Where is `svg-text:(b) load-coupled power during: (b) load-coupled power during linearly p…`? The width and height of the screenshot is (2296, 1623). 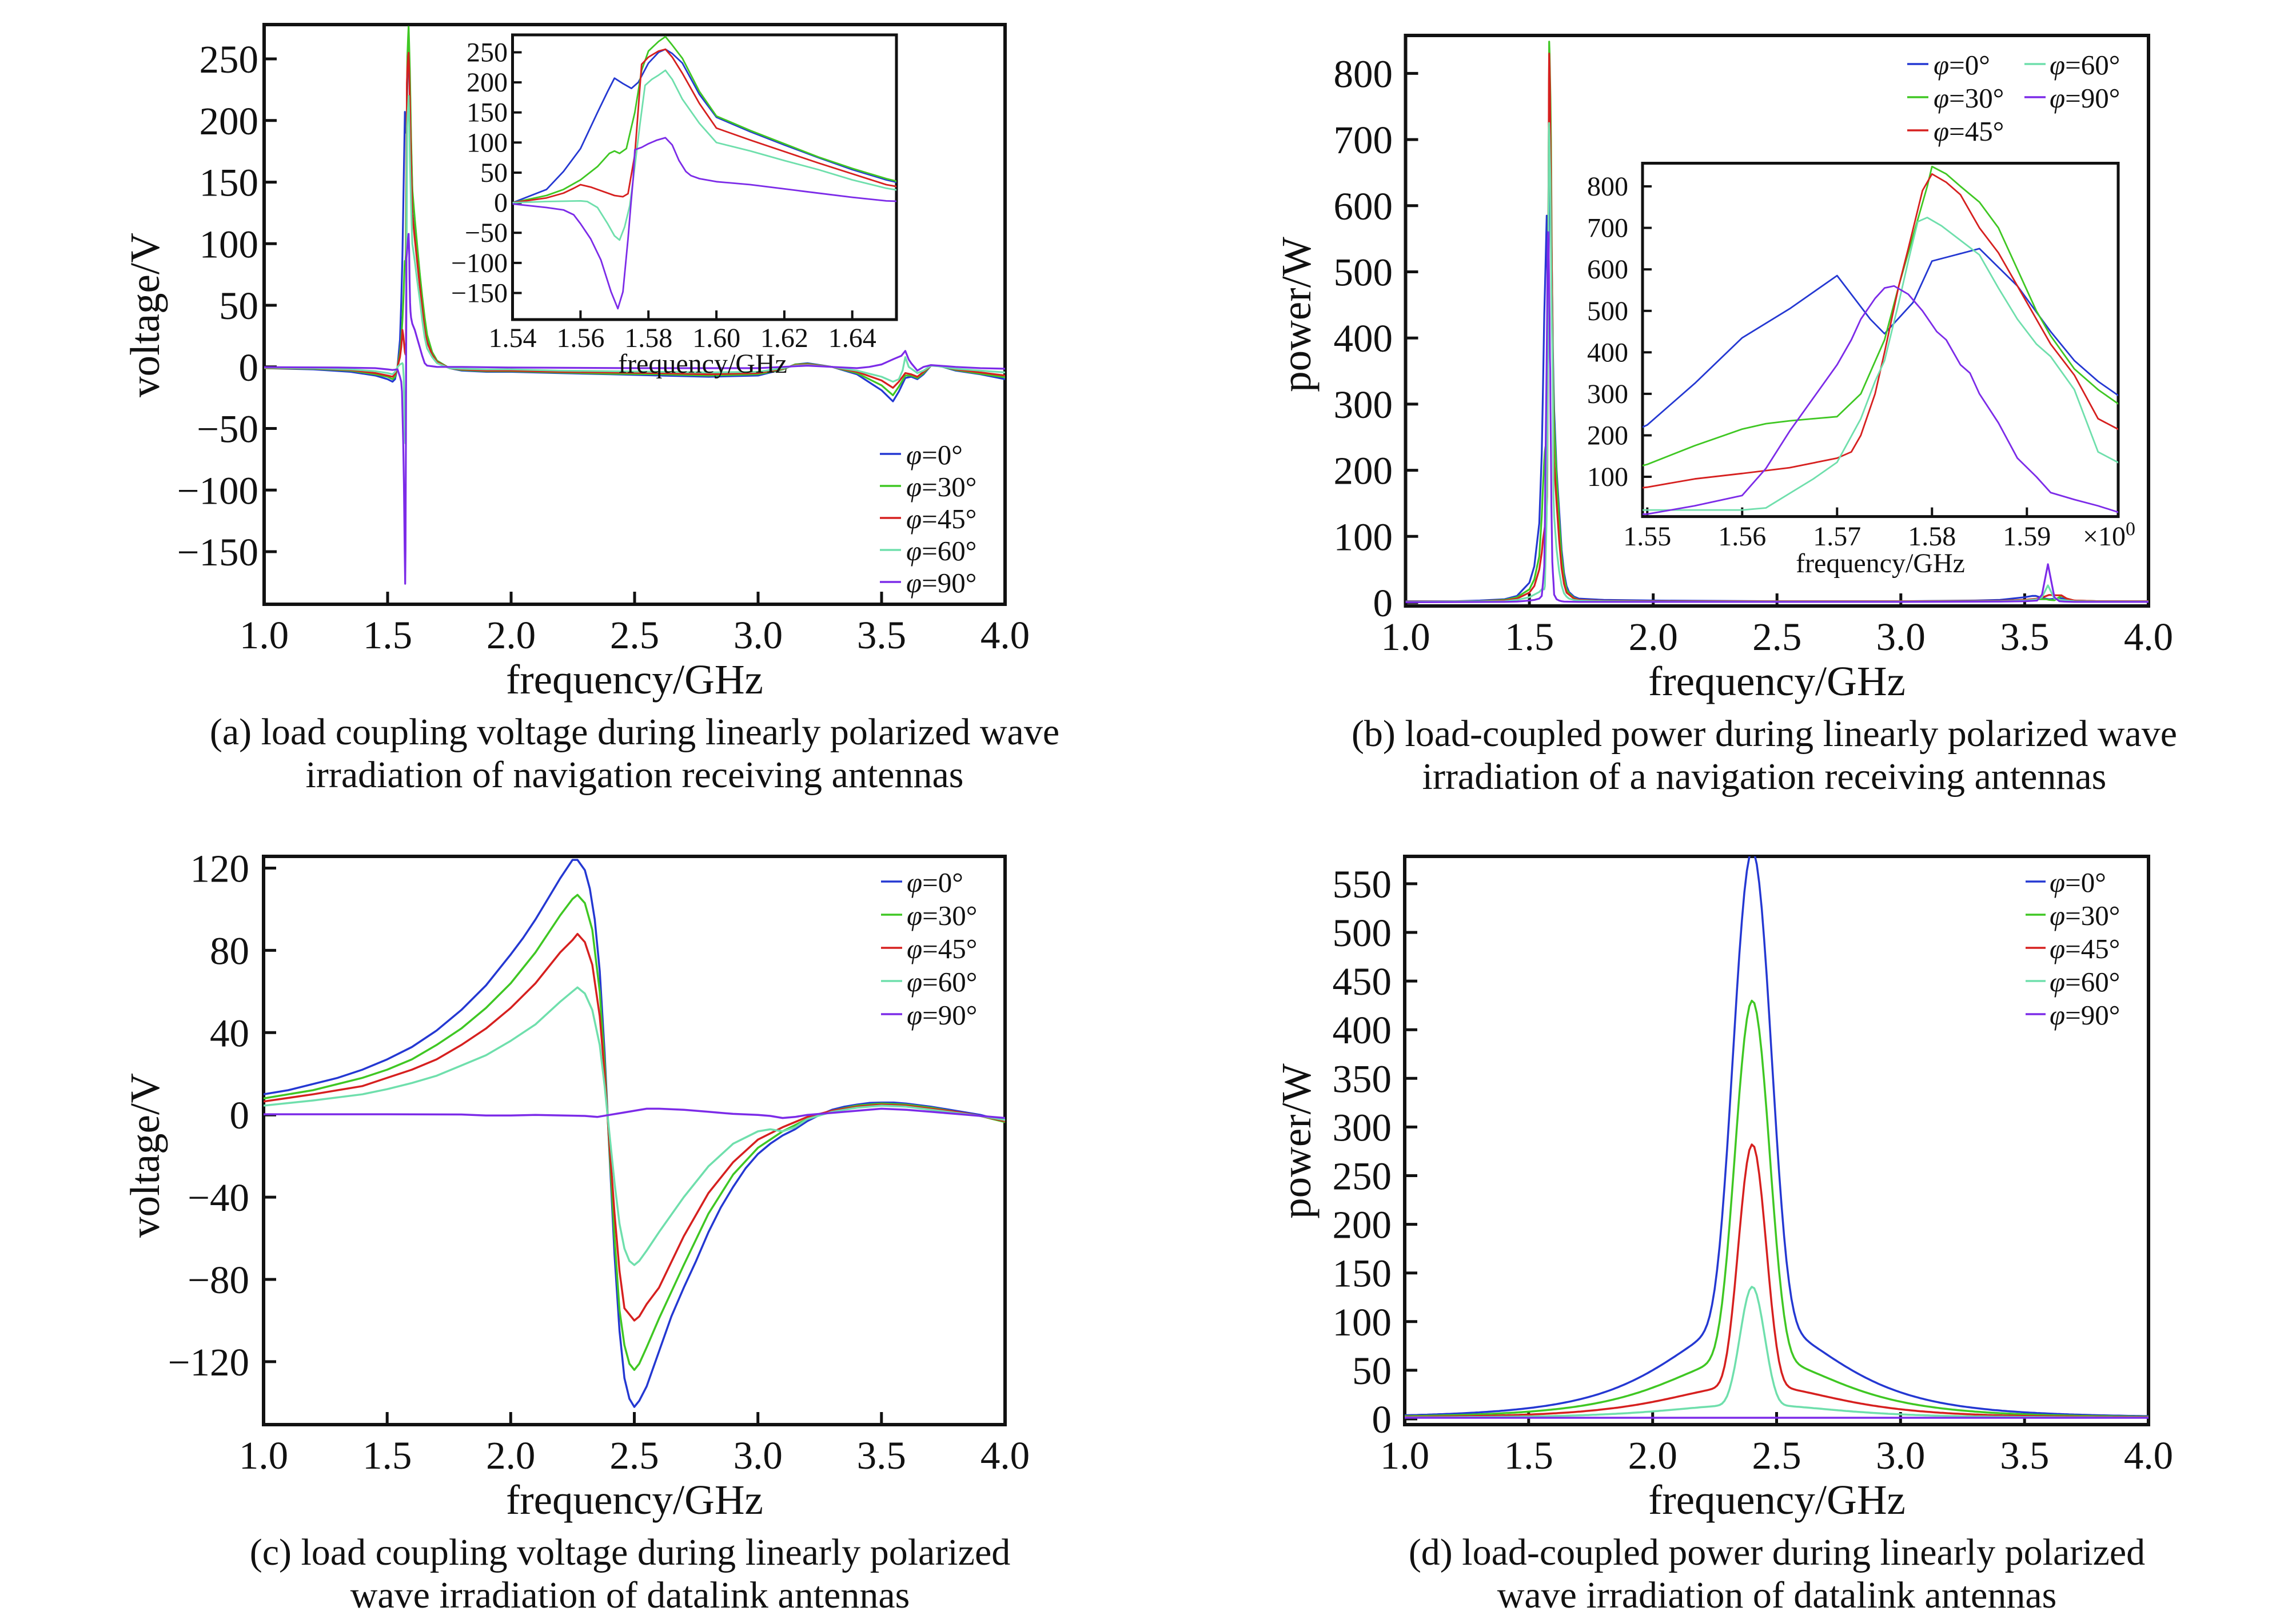 svg-text:(b) load-coupled power during: (b) load-coupled power during linearly p… is located at coordinates (1765, 734).